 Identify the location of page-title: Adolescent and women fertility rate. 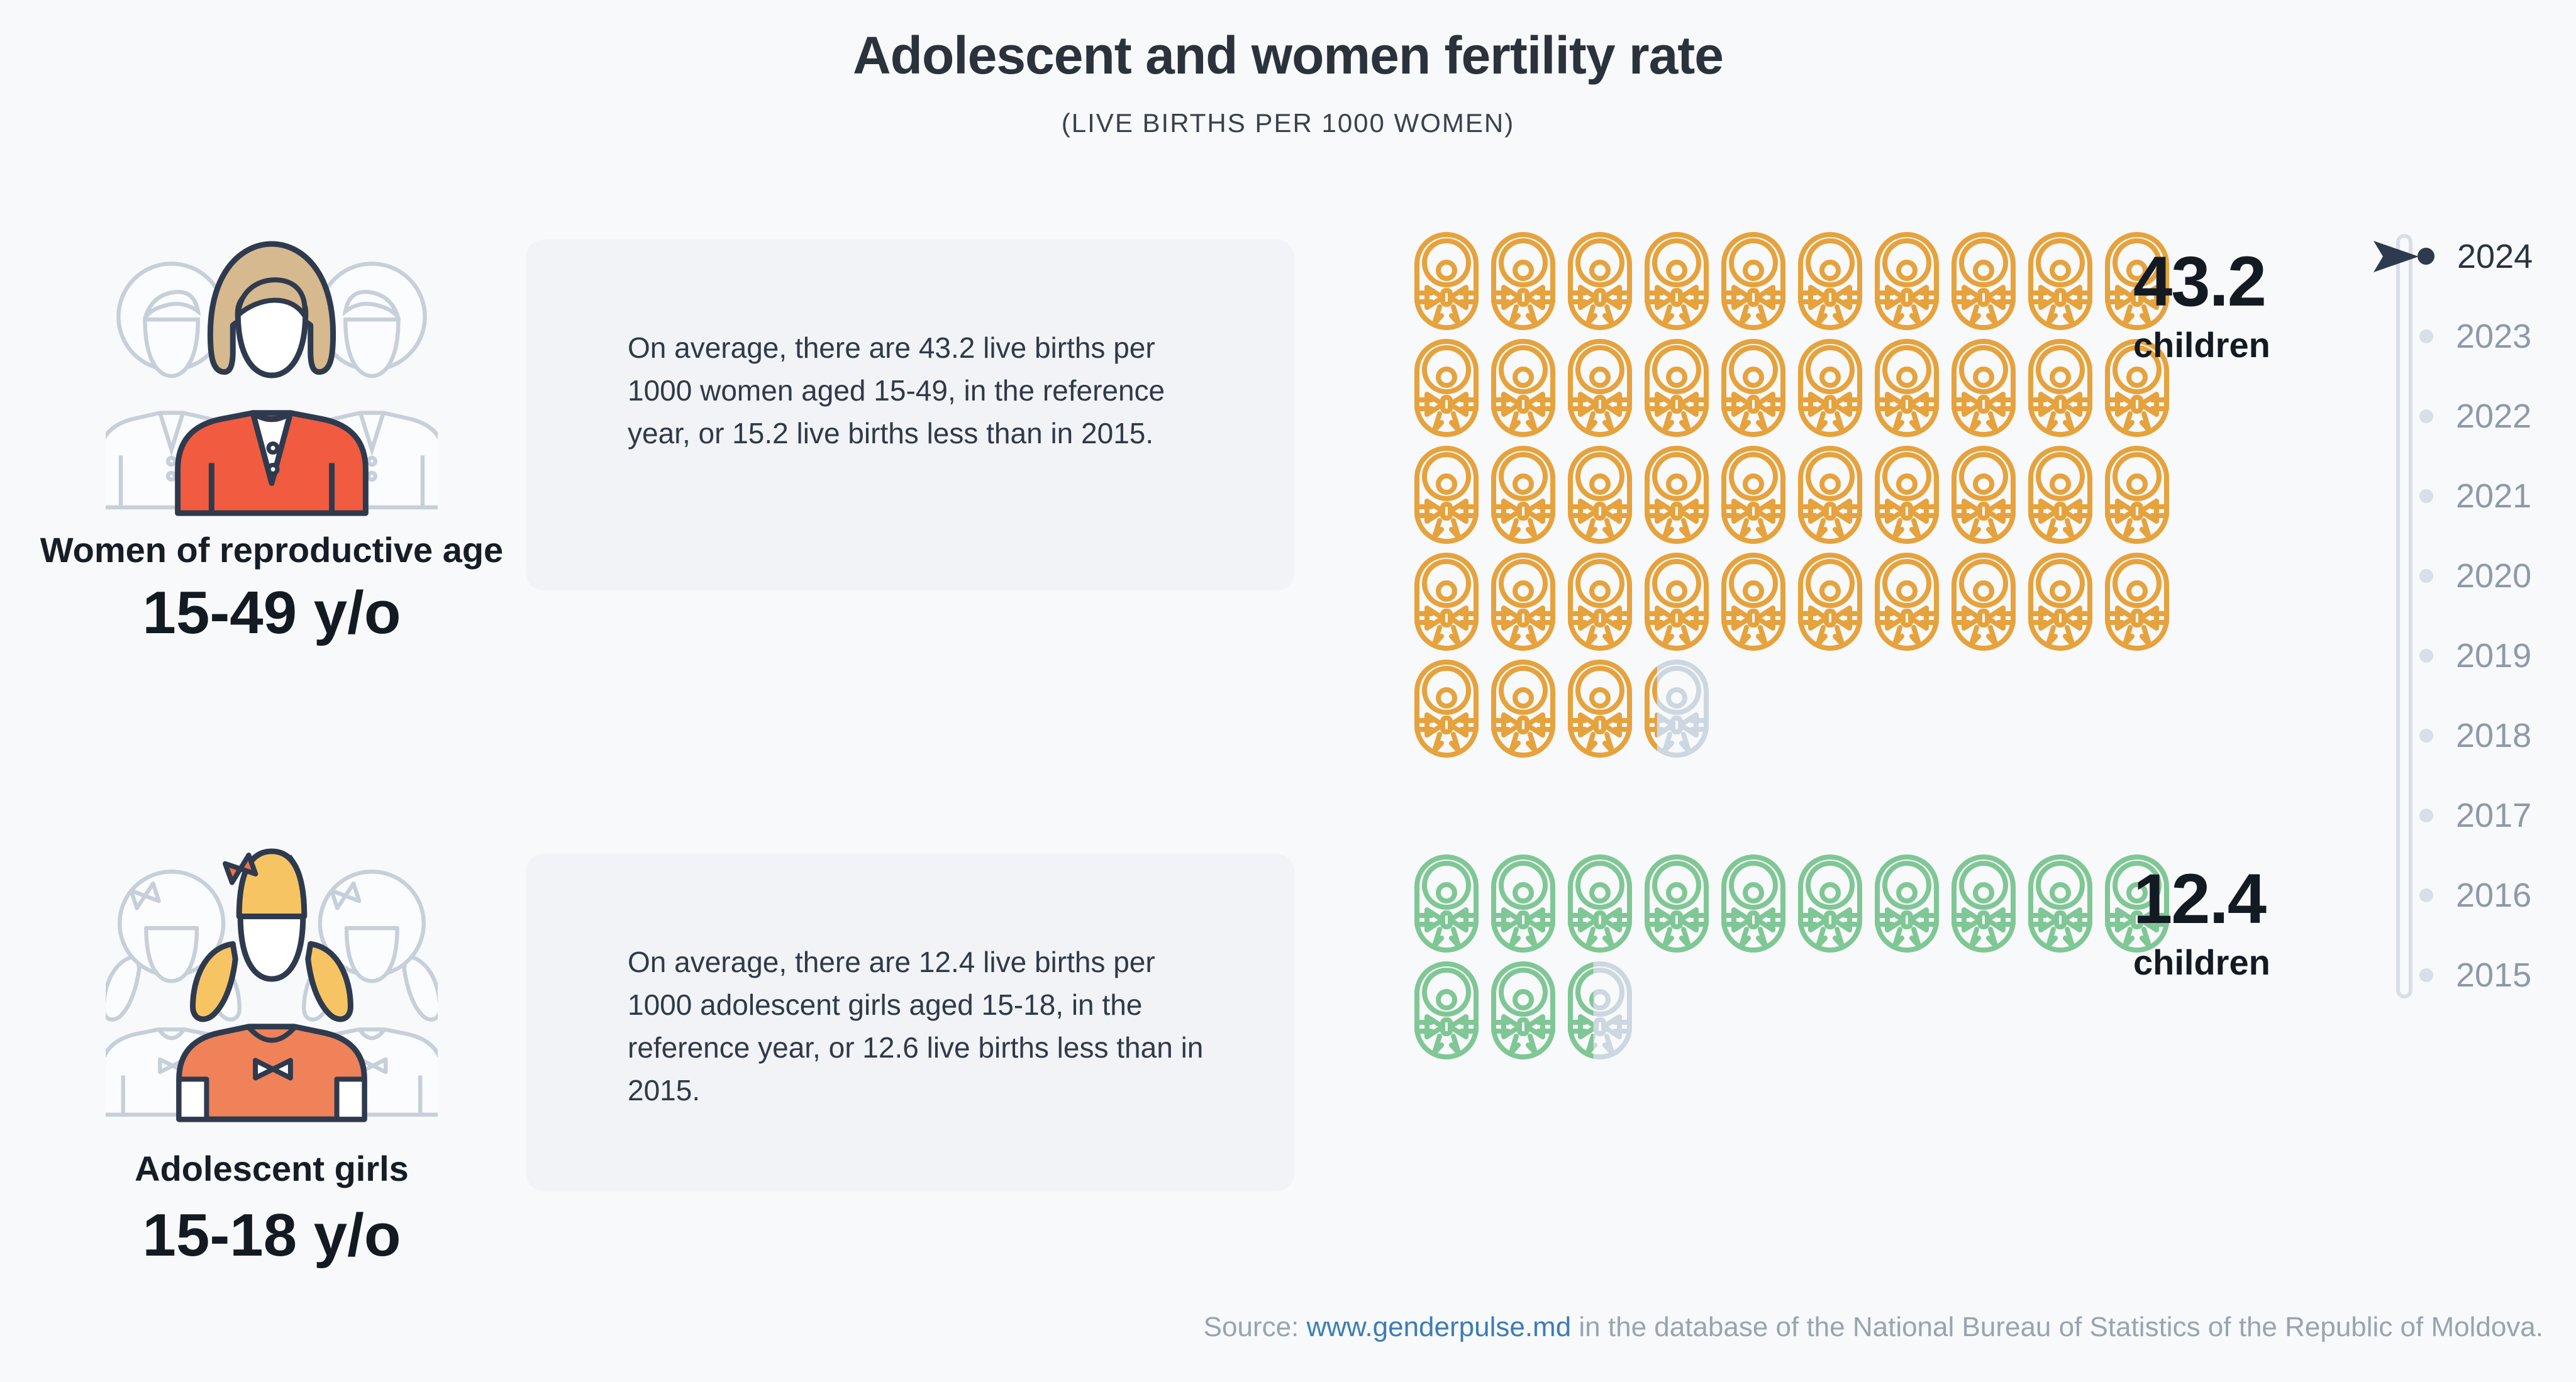
(1288, 55).